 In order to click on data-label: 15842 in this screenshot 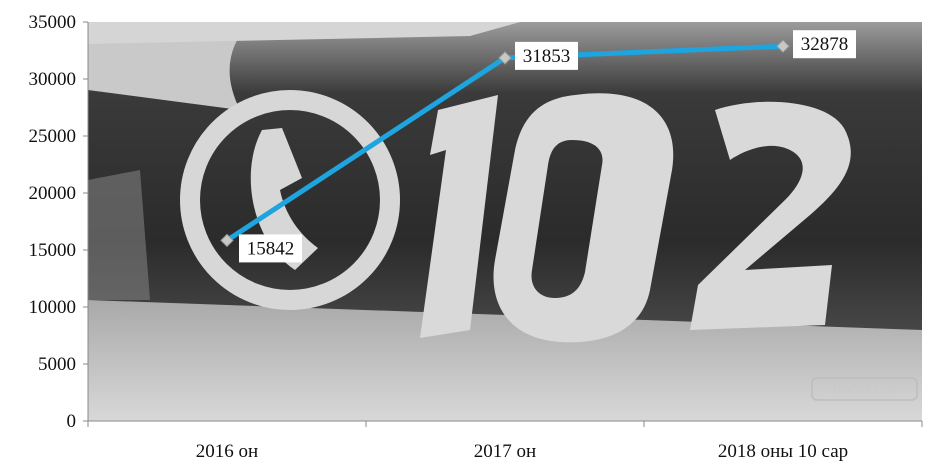, I will do `click(271, 248)`.